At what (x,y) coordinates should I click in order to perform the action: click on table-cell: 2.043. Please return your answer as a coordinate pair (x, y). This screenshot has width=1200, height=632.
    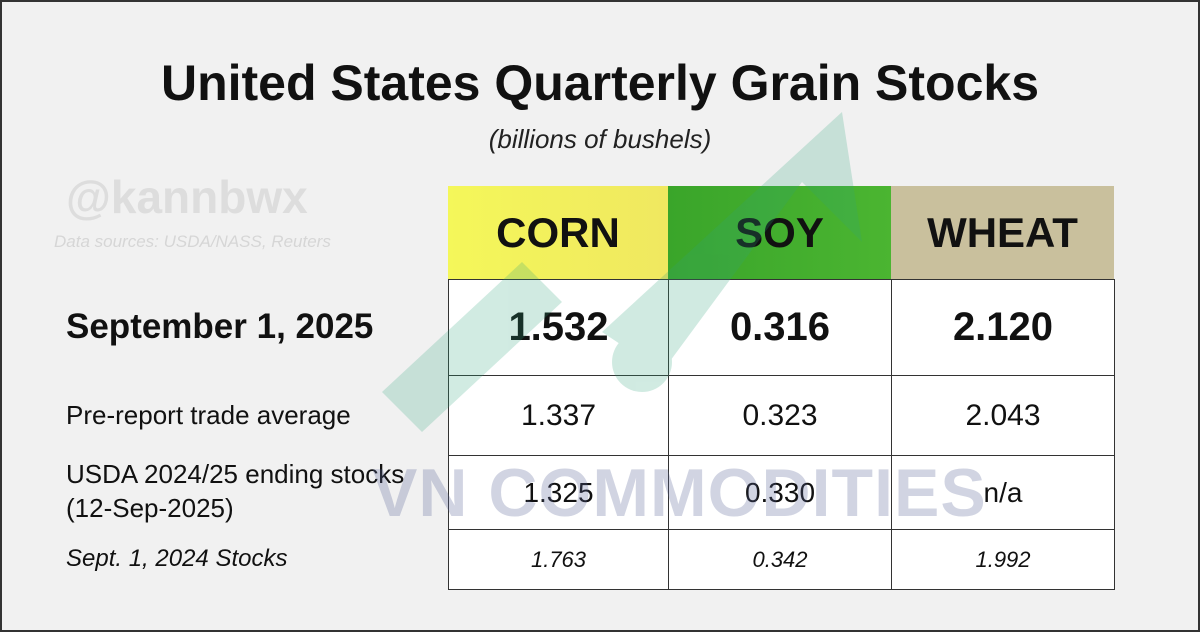
    Looking at the image, I should click on (1003, 415).